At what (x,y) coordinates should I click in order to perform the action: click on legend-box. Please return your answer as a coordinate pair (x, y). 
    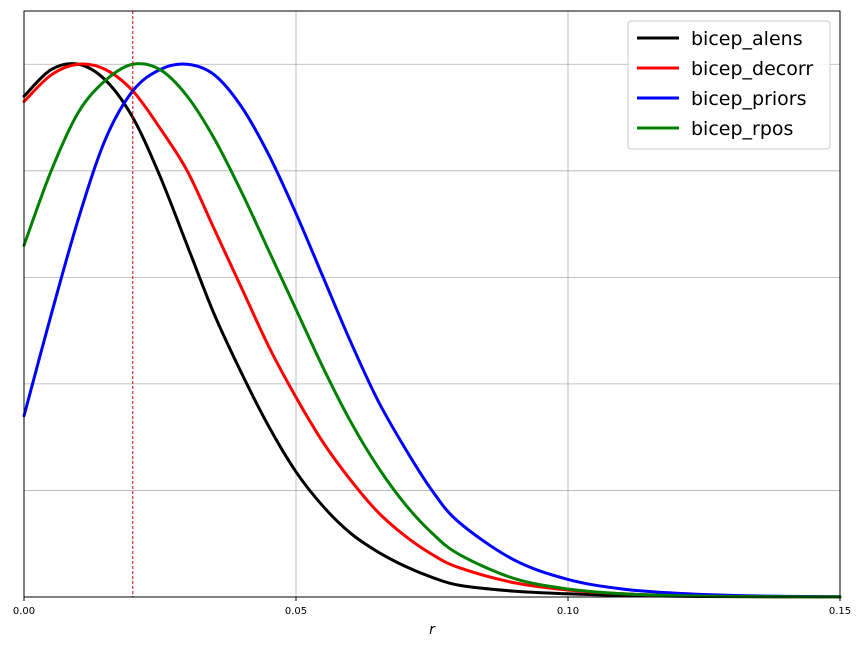
    Looking at the image, I should click on (729, 85).